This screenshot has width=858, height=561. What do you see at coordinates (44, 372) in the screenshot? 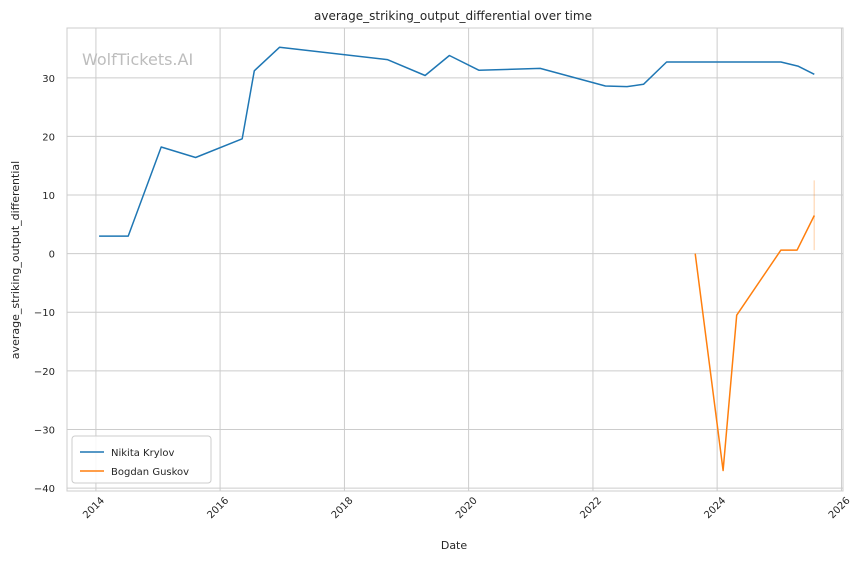
I see `y-tick-label: −20` at bounding box center [44, 372].